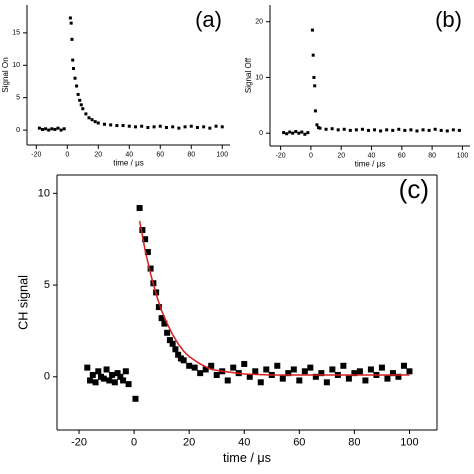  I want to click on x-tick-label: 0, so click(311, 155).